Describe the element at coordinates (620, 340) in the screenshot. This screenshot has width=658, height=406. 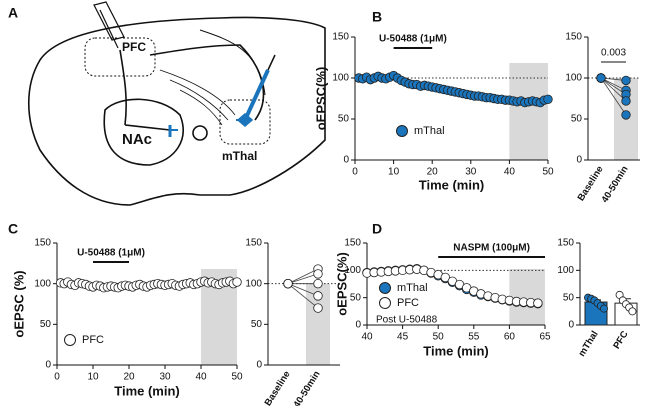
I see `x-tick-label: PFC` at that location.